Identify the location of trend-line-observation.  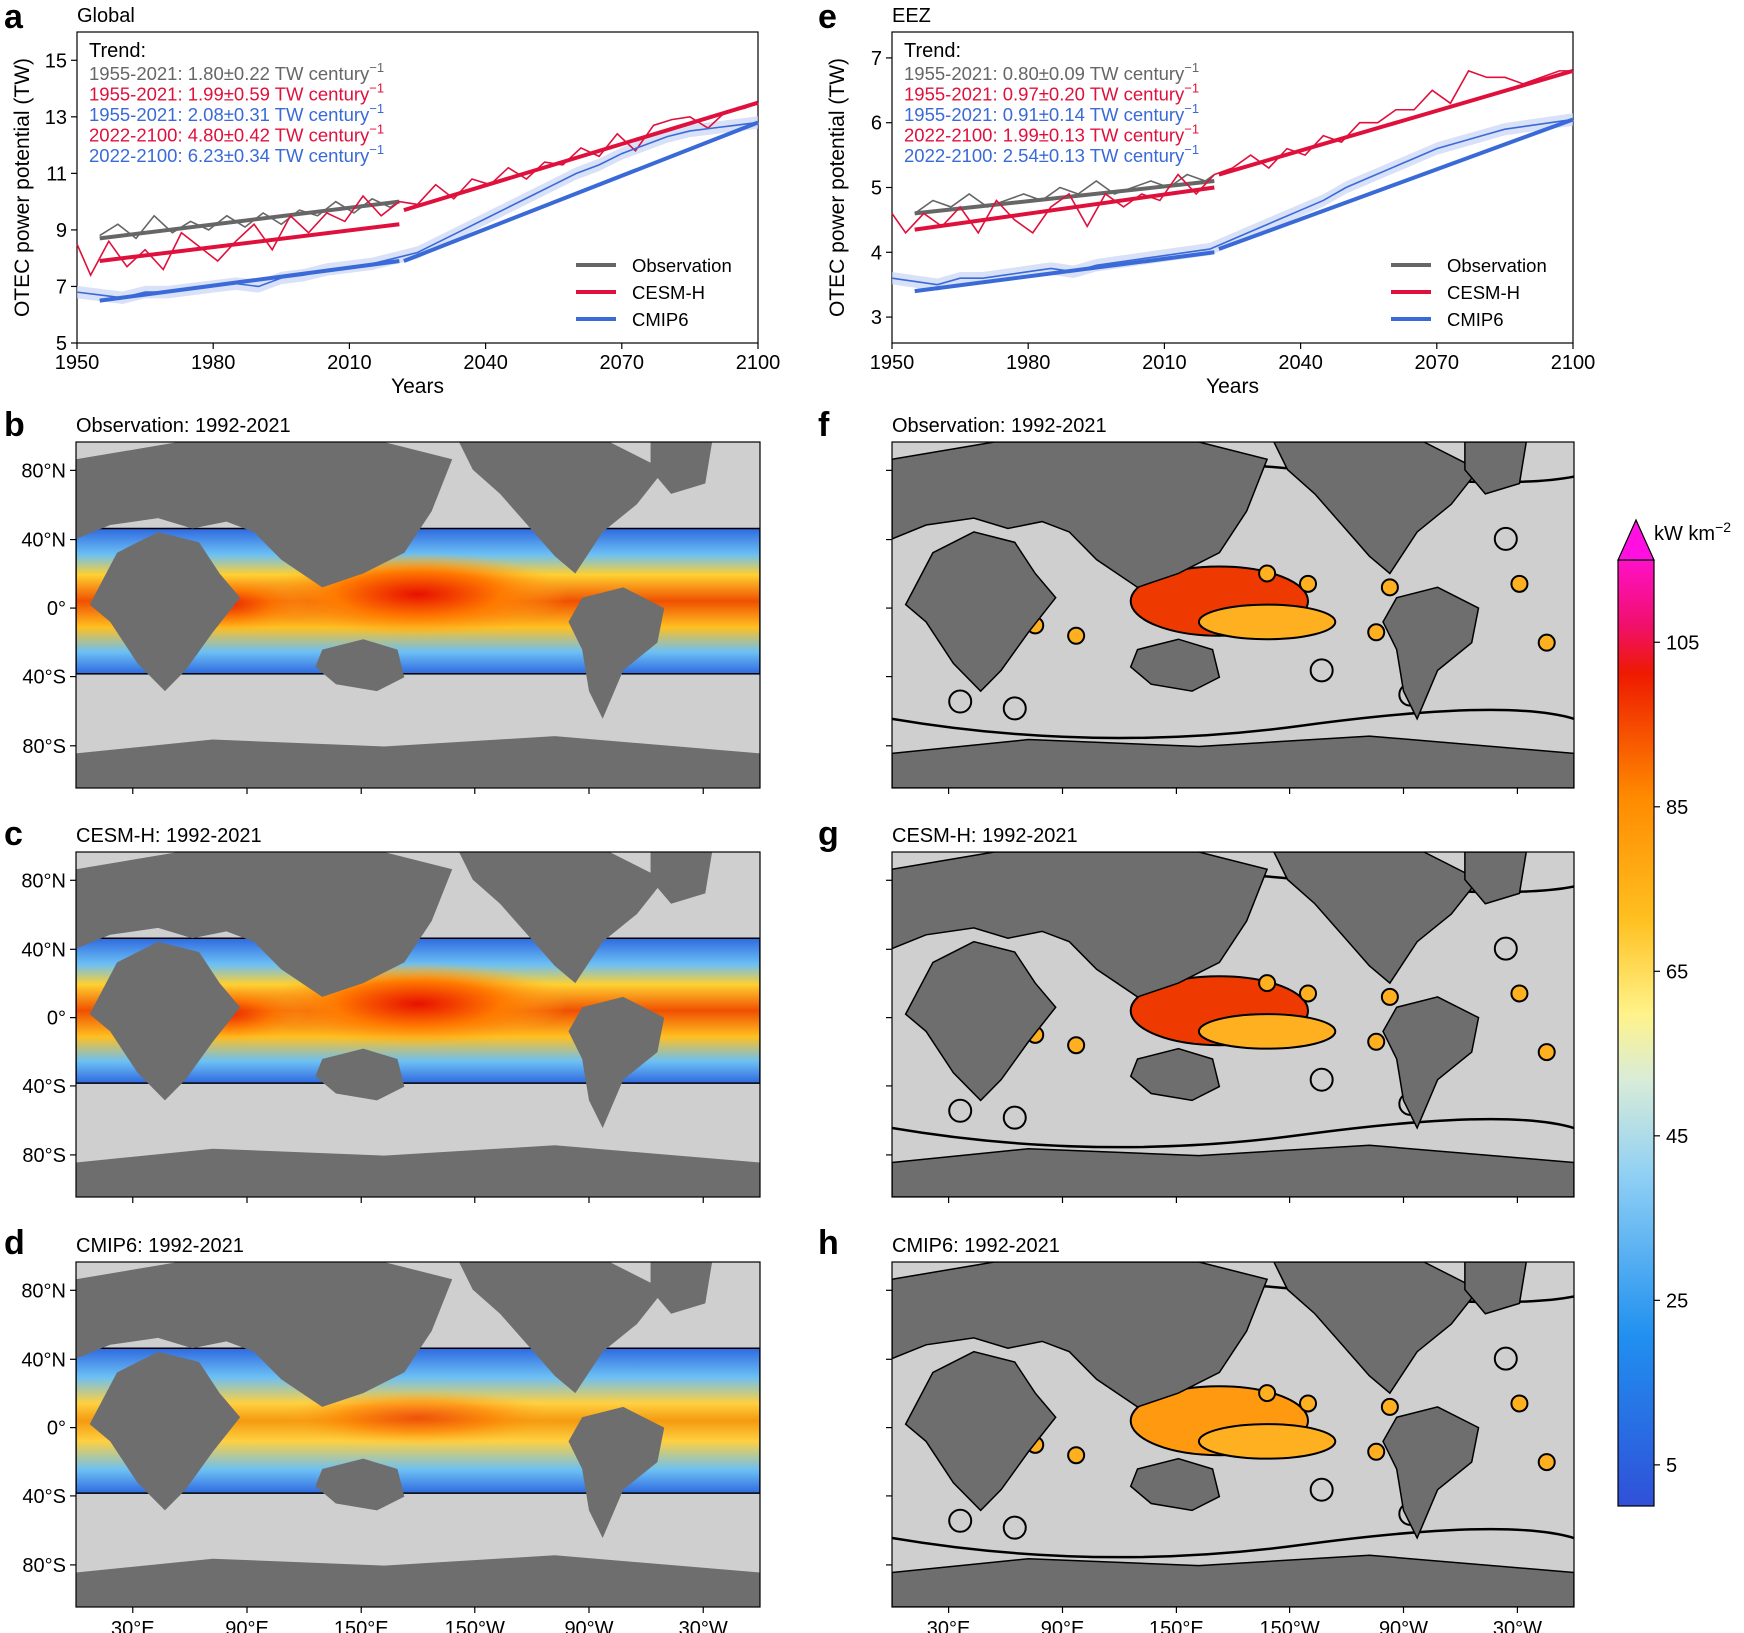
(249, 220).